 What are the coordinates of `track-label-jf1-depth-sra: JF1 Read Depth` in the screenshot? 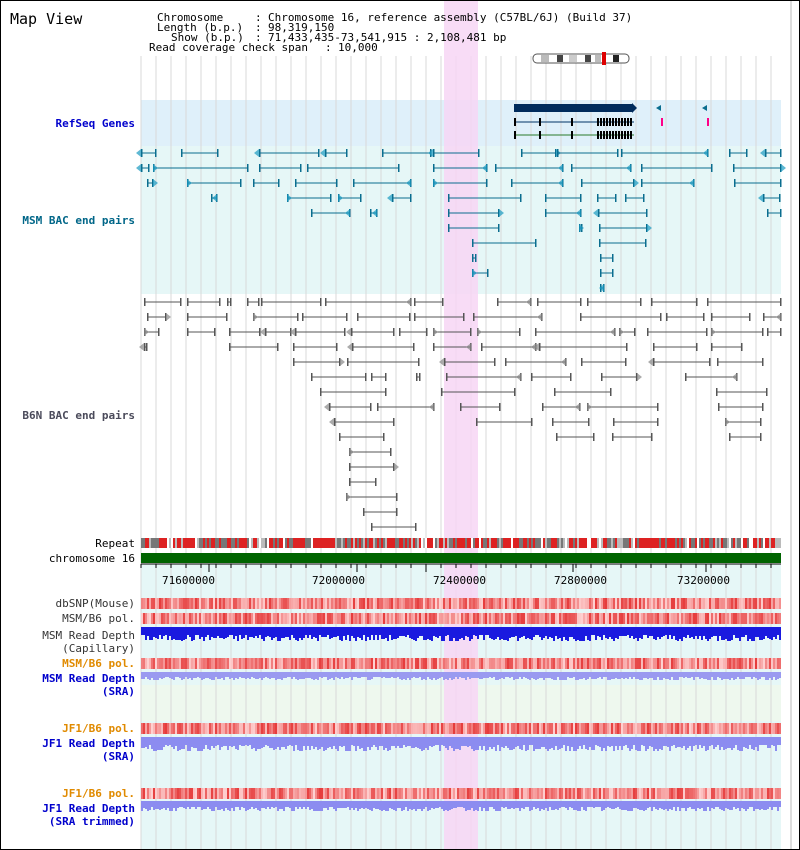 It's located at (88, 743).